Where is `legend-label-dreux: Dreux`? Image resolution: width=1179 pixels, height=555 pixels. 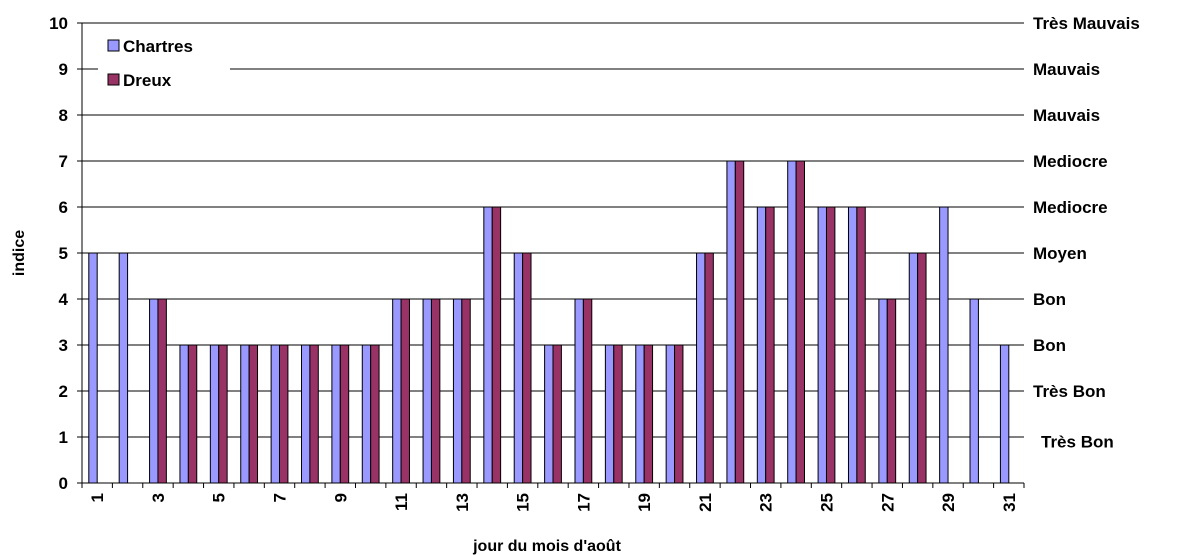
legend-label-dreux: Dreux is located at coordinates (147, 80).